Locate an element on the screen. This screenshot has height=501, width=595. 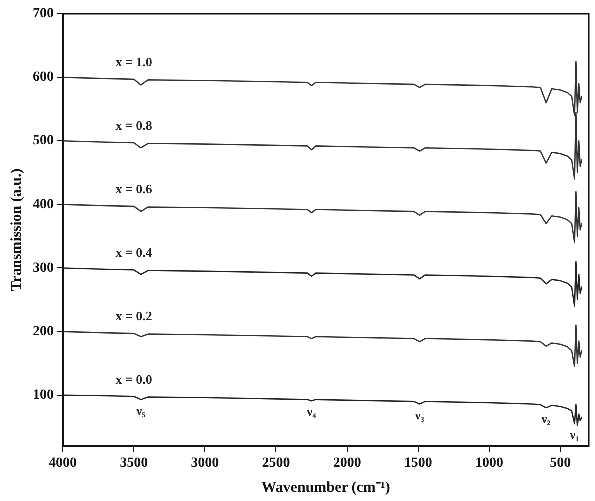
series-label: x = 0.2 is located at coordinates (134, 316).